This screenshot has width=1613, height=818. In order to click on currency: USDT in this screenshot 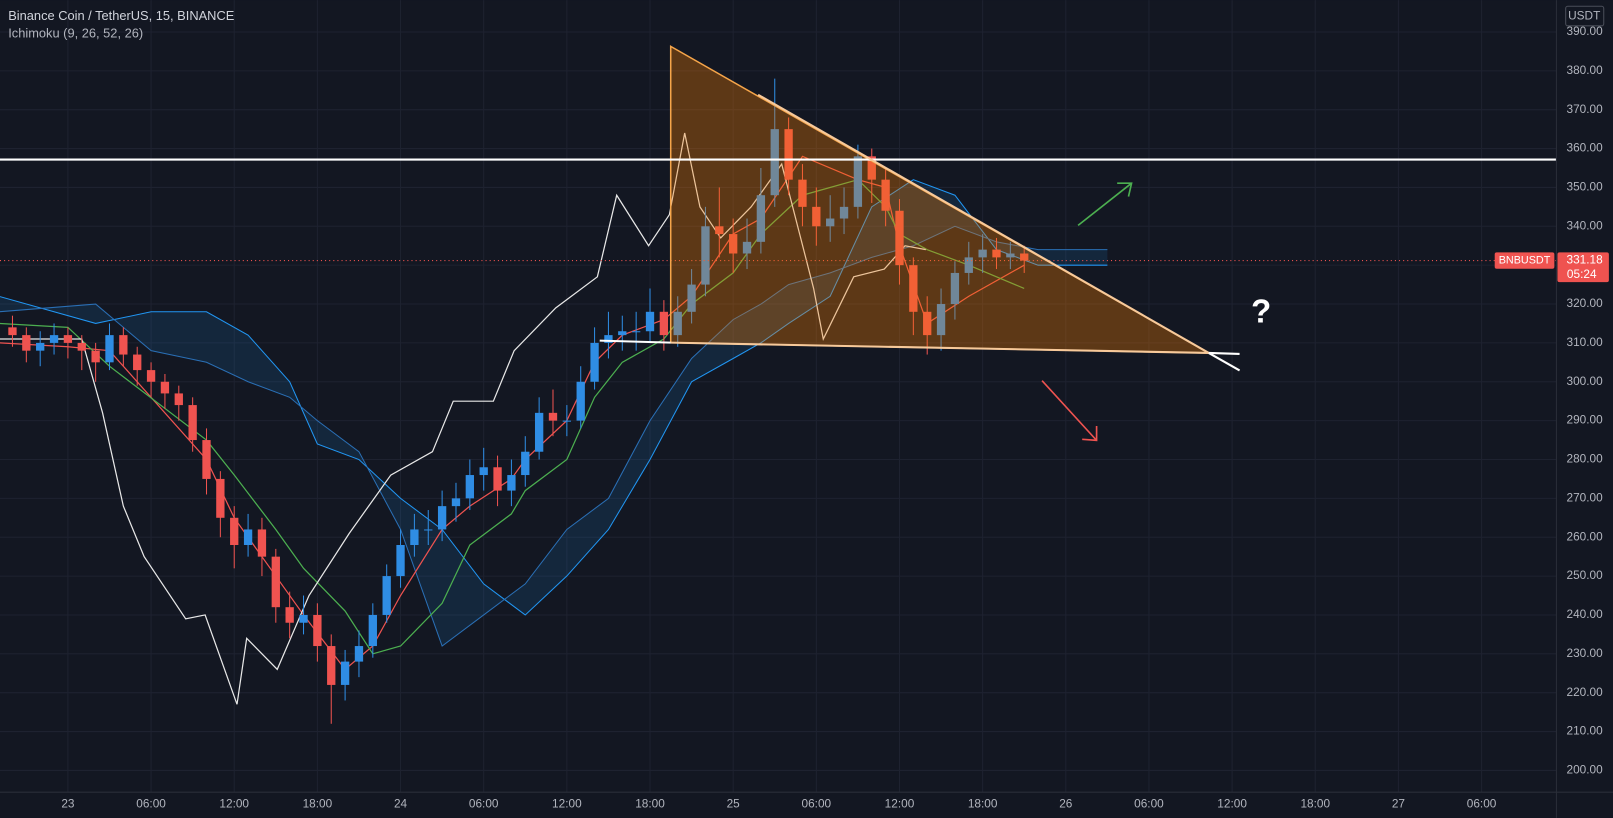, I will do `click(1584, 16)`.